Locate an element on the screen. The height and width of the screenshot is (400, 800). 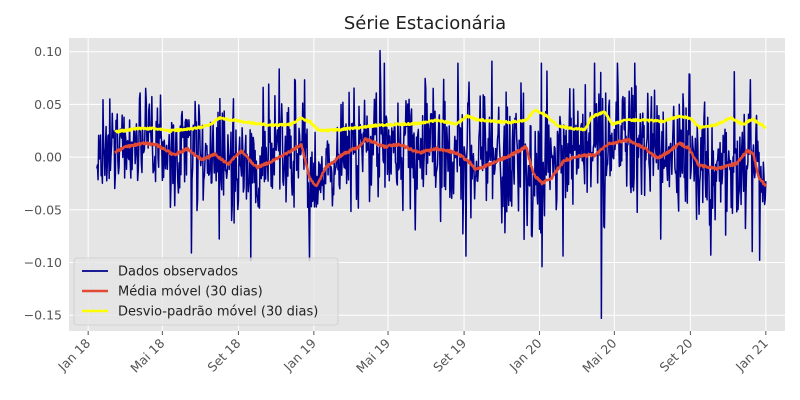
series-line-rolling-std is located at coordinates (440, 121).